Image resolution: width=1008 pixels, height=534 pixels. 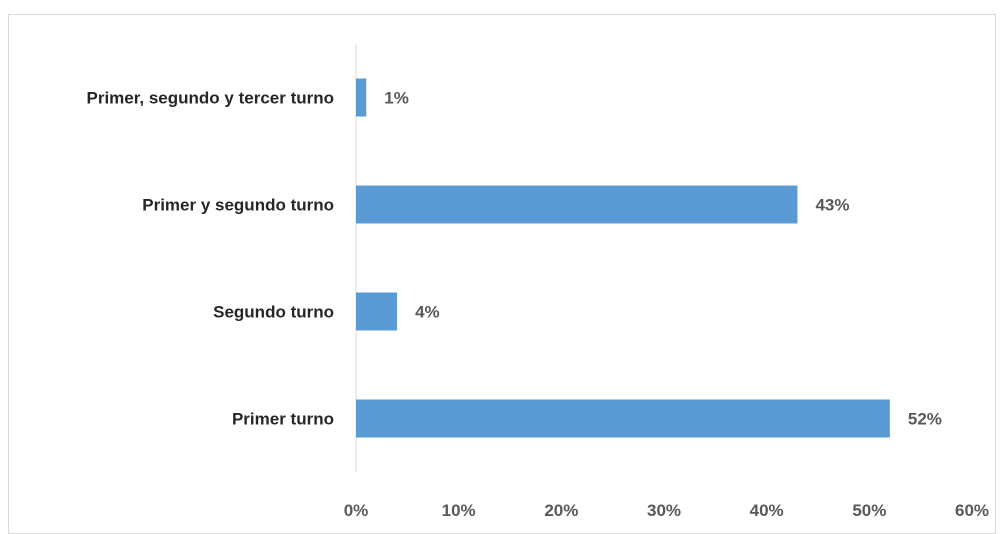 I want to click on category-label: Primer y segundo turno, so click(x=238, y=205).